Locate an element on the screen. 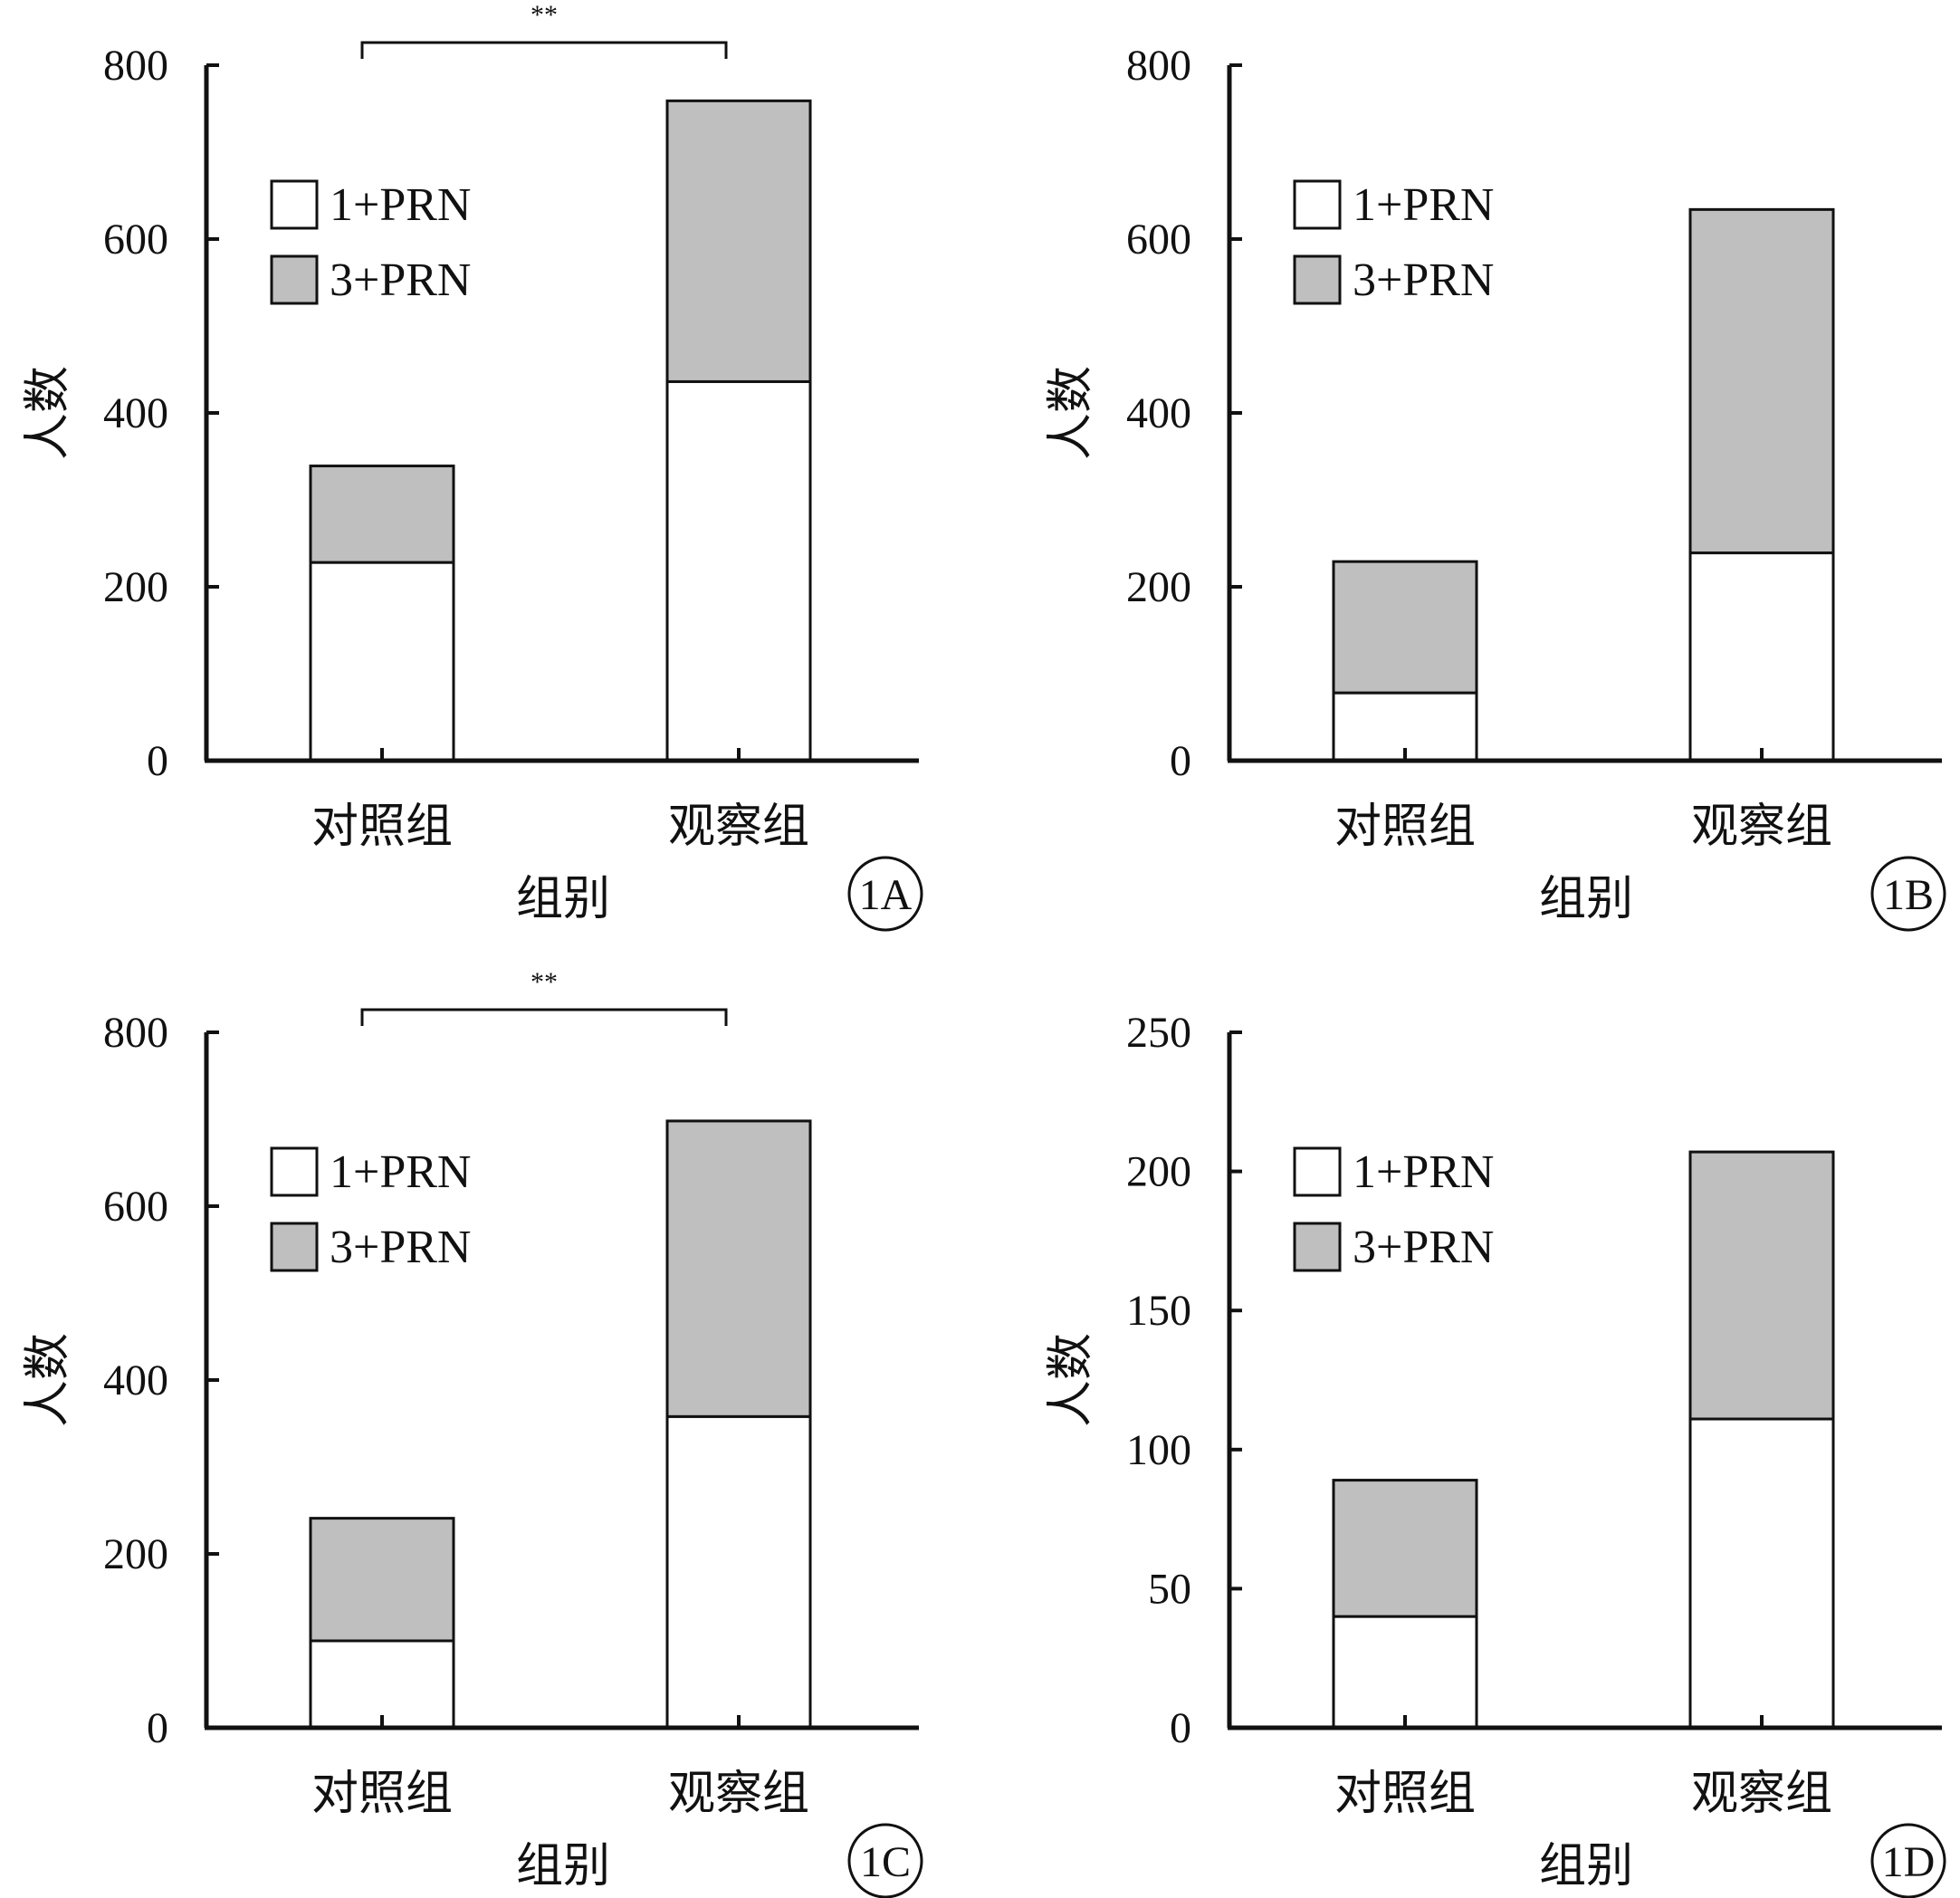  panel-label: 1A is located at coordinates (886, 895).